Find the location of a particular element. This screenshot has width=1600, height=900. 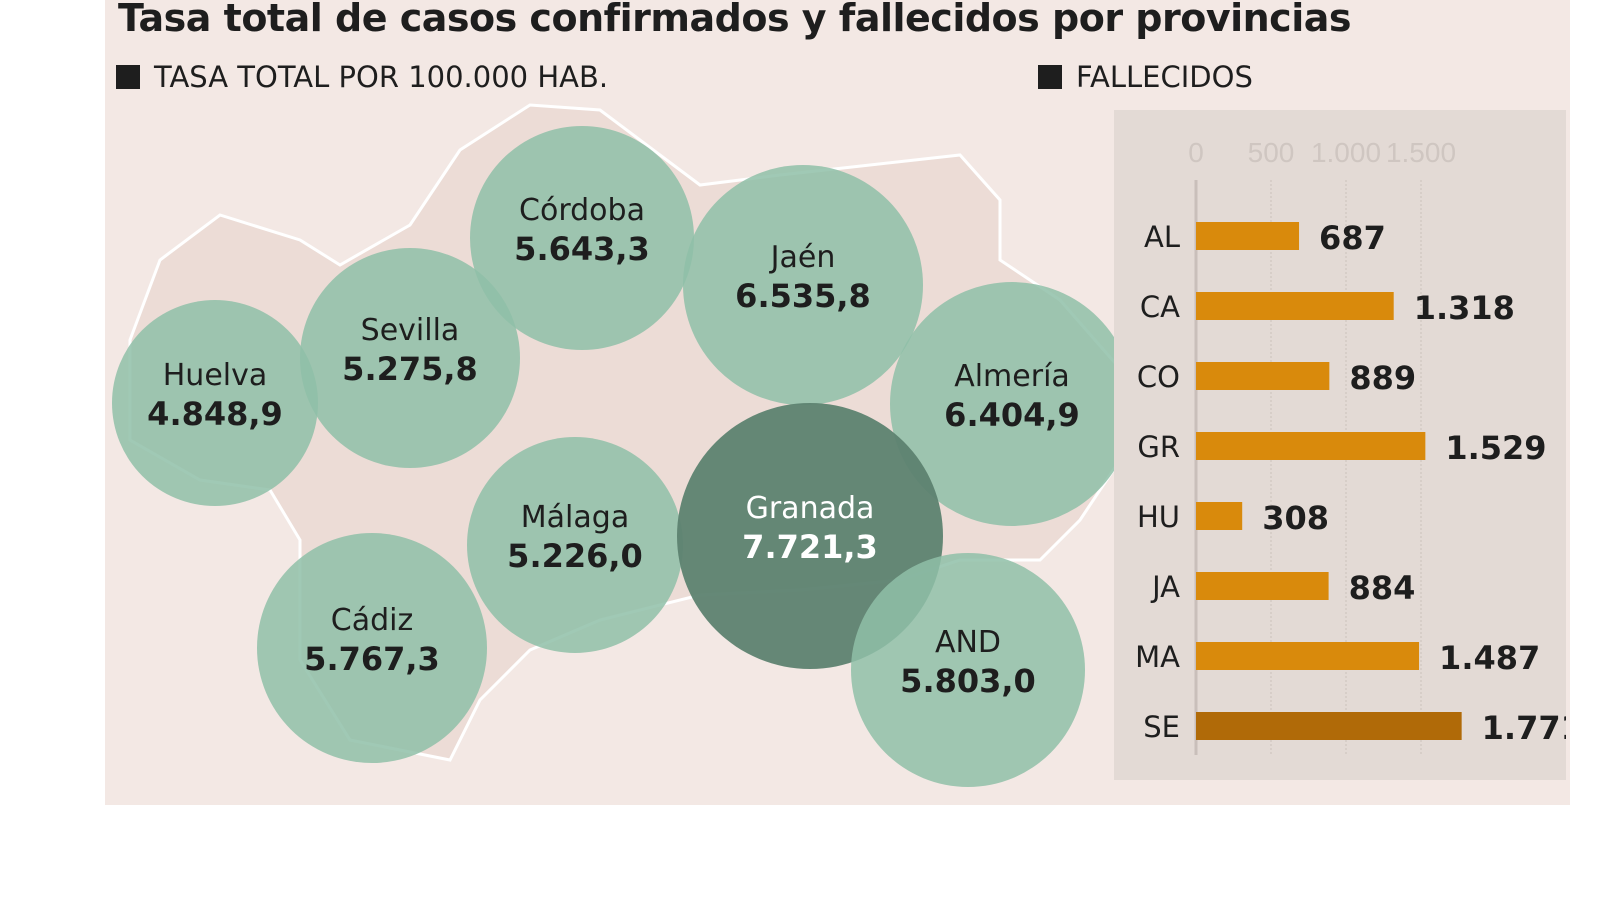

data-label: 687 is located at coordinates (1352, 238).